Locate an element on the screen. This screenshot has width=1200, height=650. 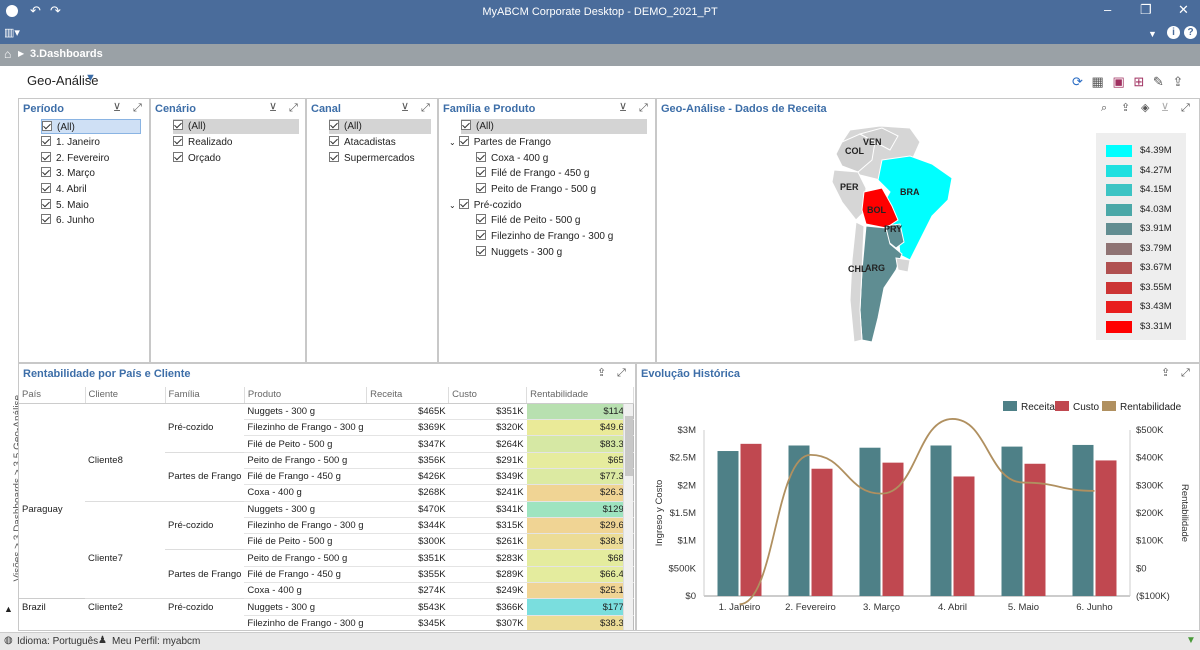
undo-icon: ↶ is located at coordinates (35, 10).